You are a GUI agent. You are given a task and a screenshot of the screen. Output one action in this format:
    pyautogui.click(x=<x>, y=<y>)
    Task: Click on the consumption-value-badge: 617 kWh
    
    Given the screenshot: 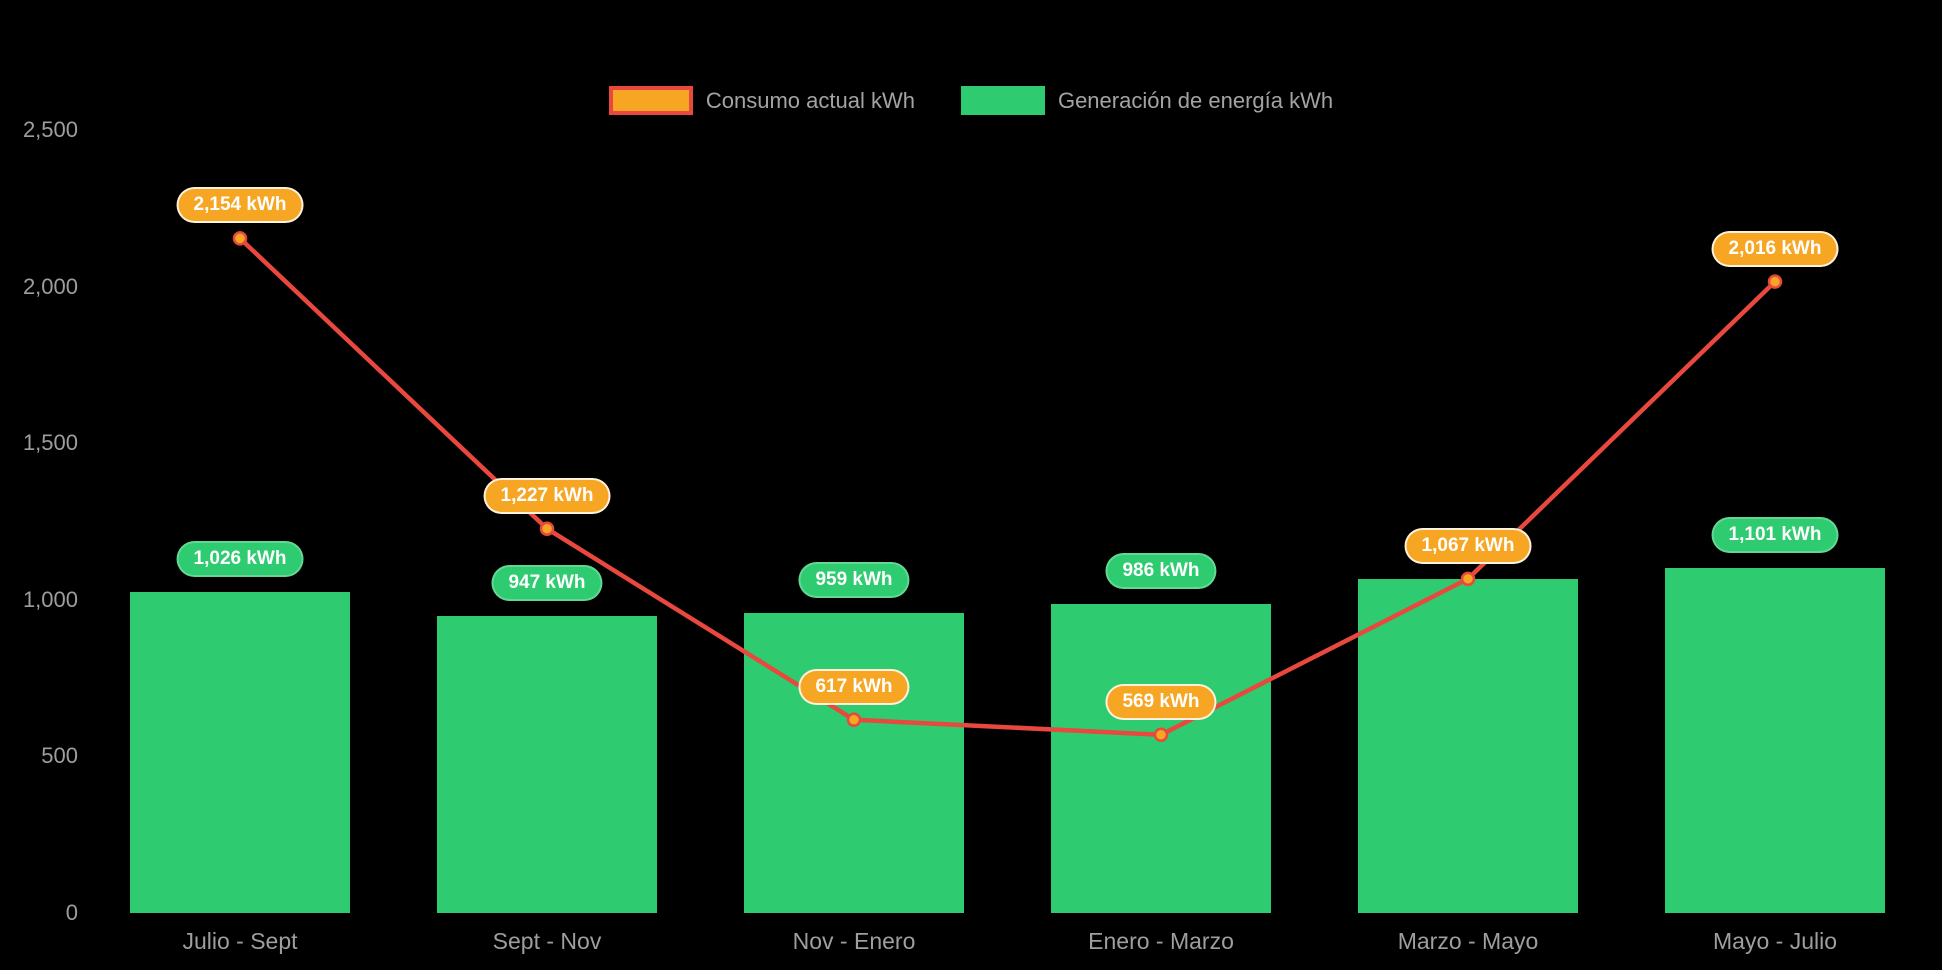 What is the action you would take?
    pyautogui.click(x=854, y=686)
    